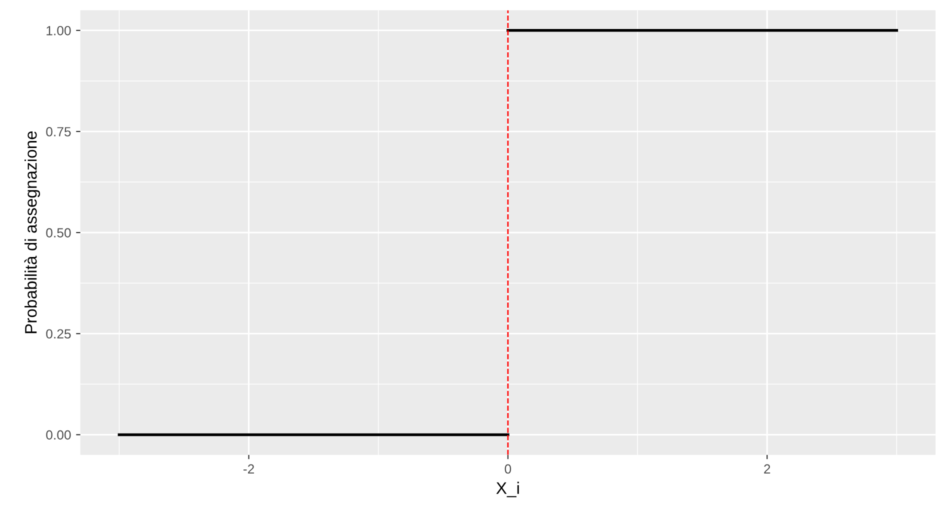  I want to click on y-tick-label: 1.00, so click(58, 31).